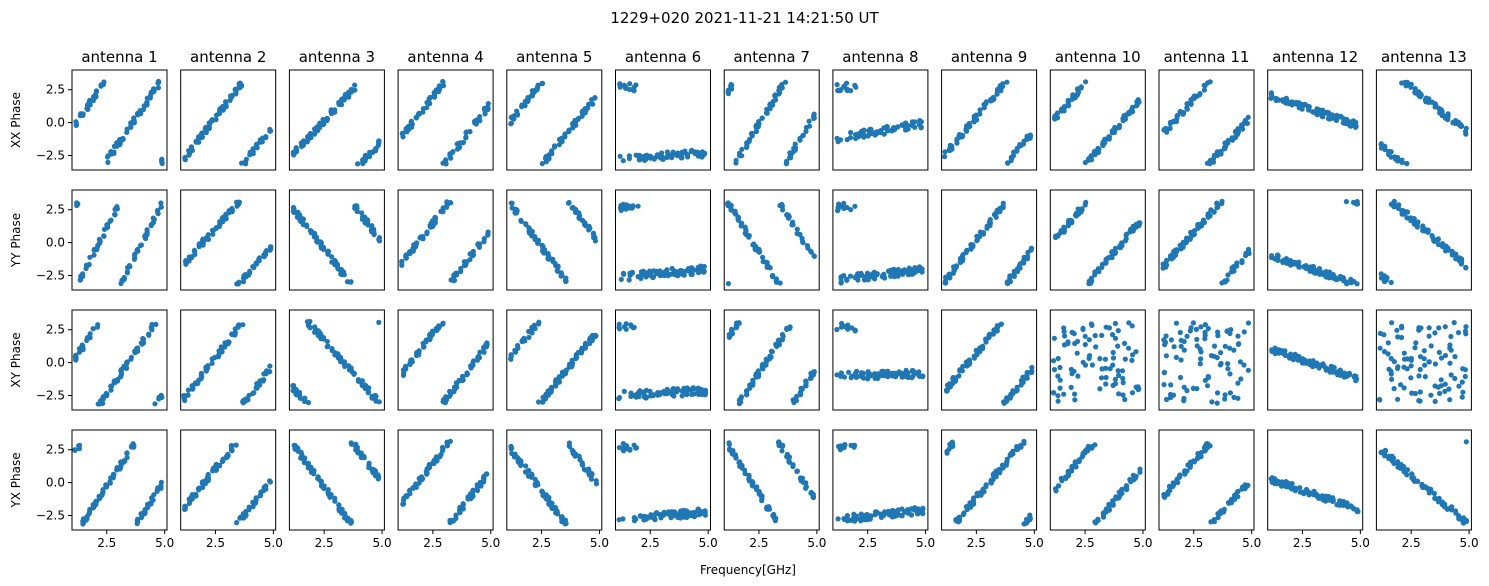  Describe the element at coordinates (554, 109) in the screenshot. I see `panel-1-5: antenna 5` at that location.